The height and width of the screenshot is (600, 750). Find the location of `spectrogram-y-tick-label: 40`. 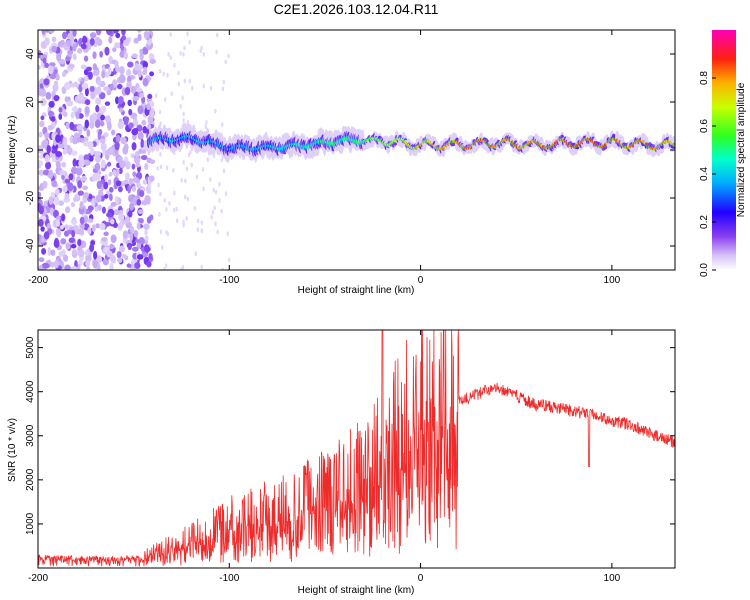

spectrogram-y-tick-label: 40 is located at coordinates (30, 54).